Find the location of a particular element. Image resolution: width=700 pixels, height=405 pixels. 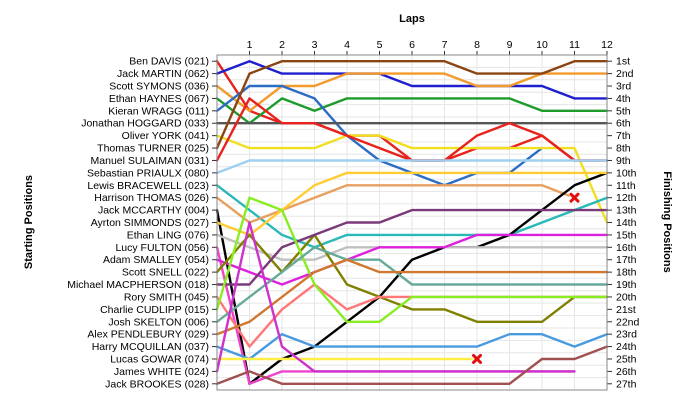

driver-label: Jack BROOKES (028) is located at coordinates (157, 384).